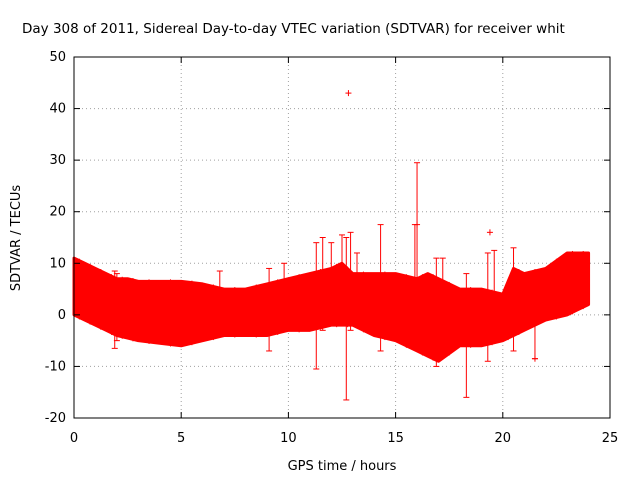 This screenshot has width=640, height=480. What do you see at coordinates (74, 438) in the screenshot?
I see `x-tick-label: 0` at bounding box center [74, 438].